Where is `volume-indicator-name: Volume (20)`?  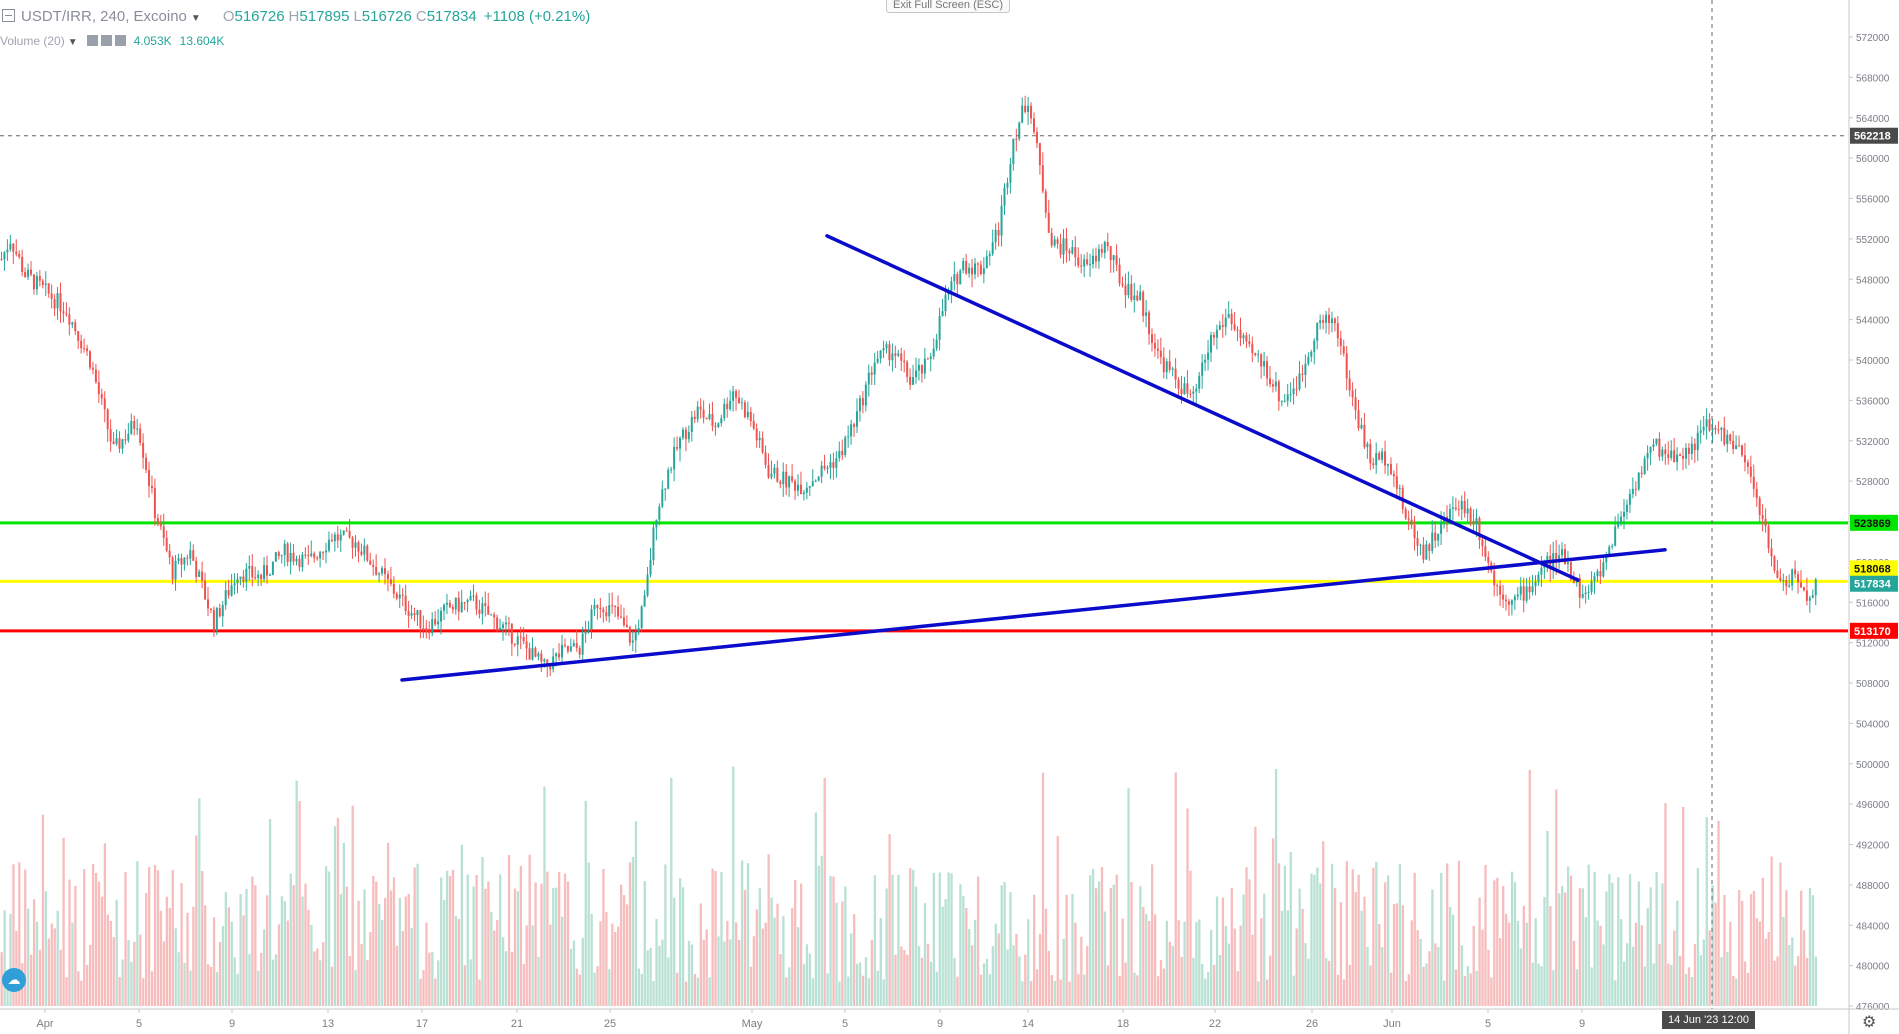 volume-indicator-name: Volume (20) is located at coordinates (32, 41).